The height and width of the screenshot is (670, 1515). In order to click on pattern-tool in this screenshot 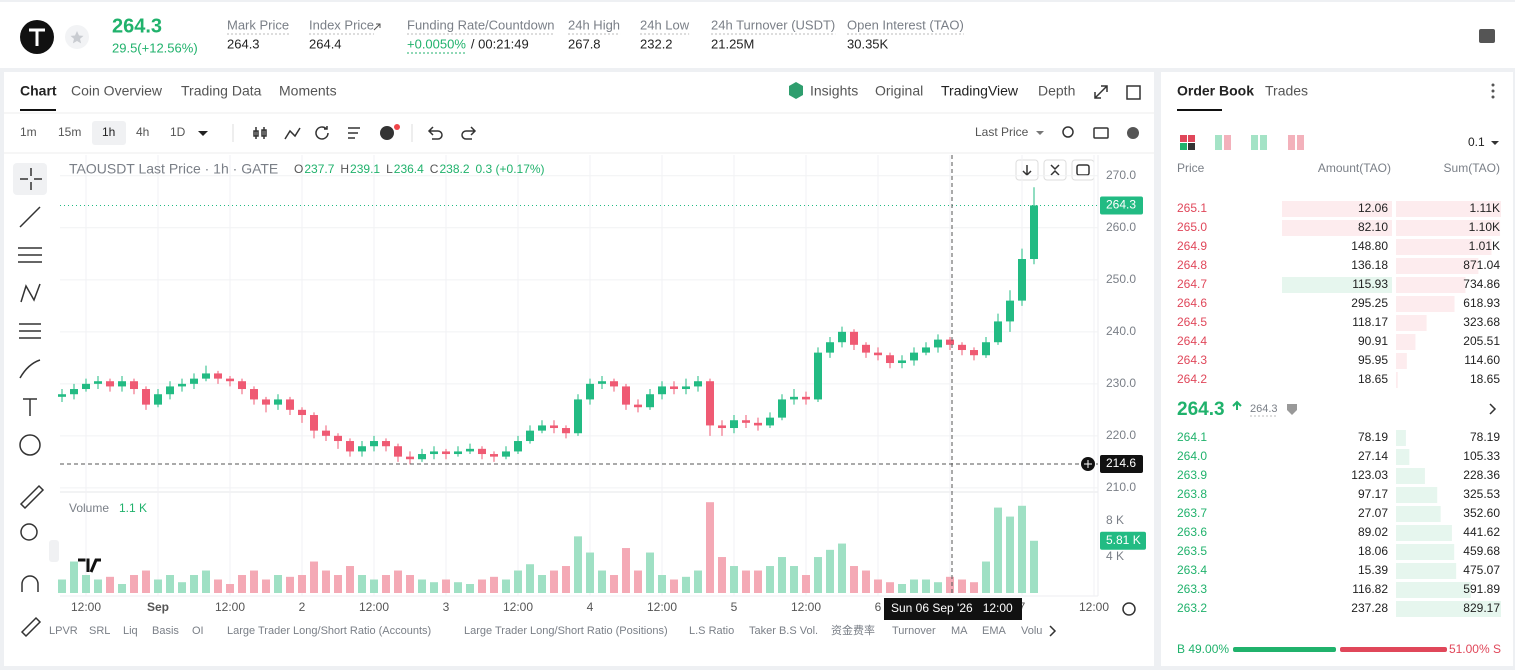, I will do `click(30, 293)`.